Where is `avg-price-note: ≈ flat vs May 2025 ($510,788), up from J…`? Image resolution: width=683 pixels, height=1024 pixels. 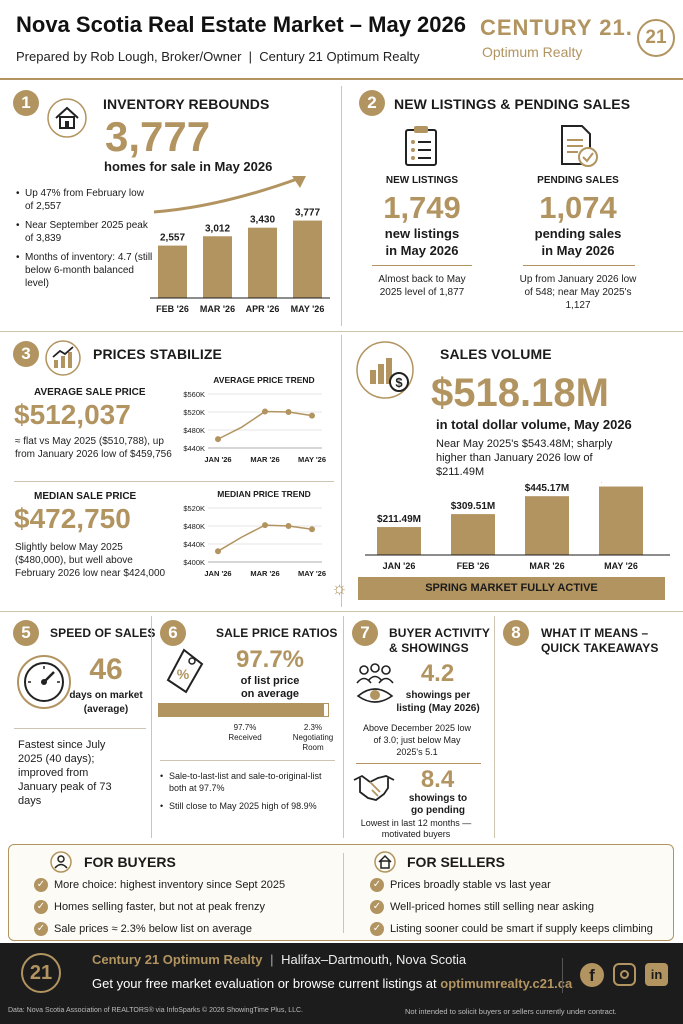
avg-price-note: ≈ flat vs May 2025 ($510,788), up from J… is located at coordinates (93, 448).